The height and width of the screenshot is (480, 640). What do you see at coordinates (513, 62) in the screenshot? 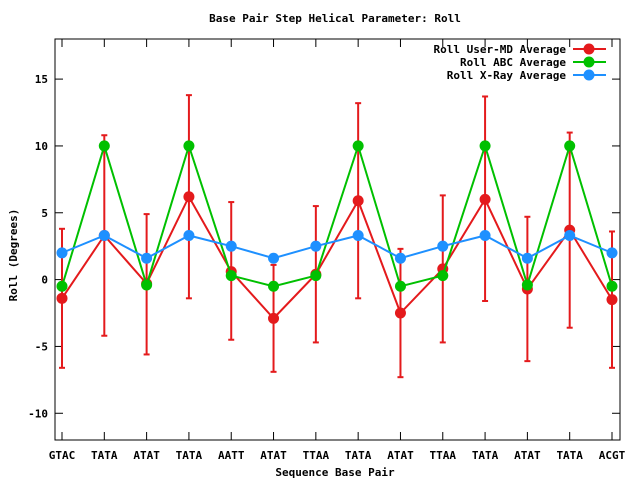
I see `legend-label: Roll ABC Average` at bounding box center [513, 62].